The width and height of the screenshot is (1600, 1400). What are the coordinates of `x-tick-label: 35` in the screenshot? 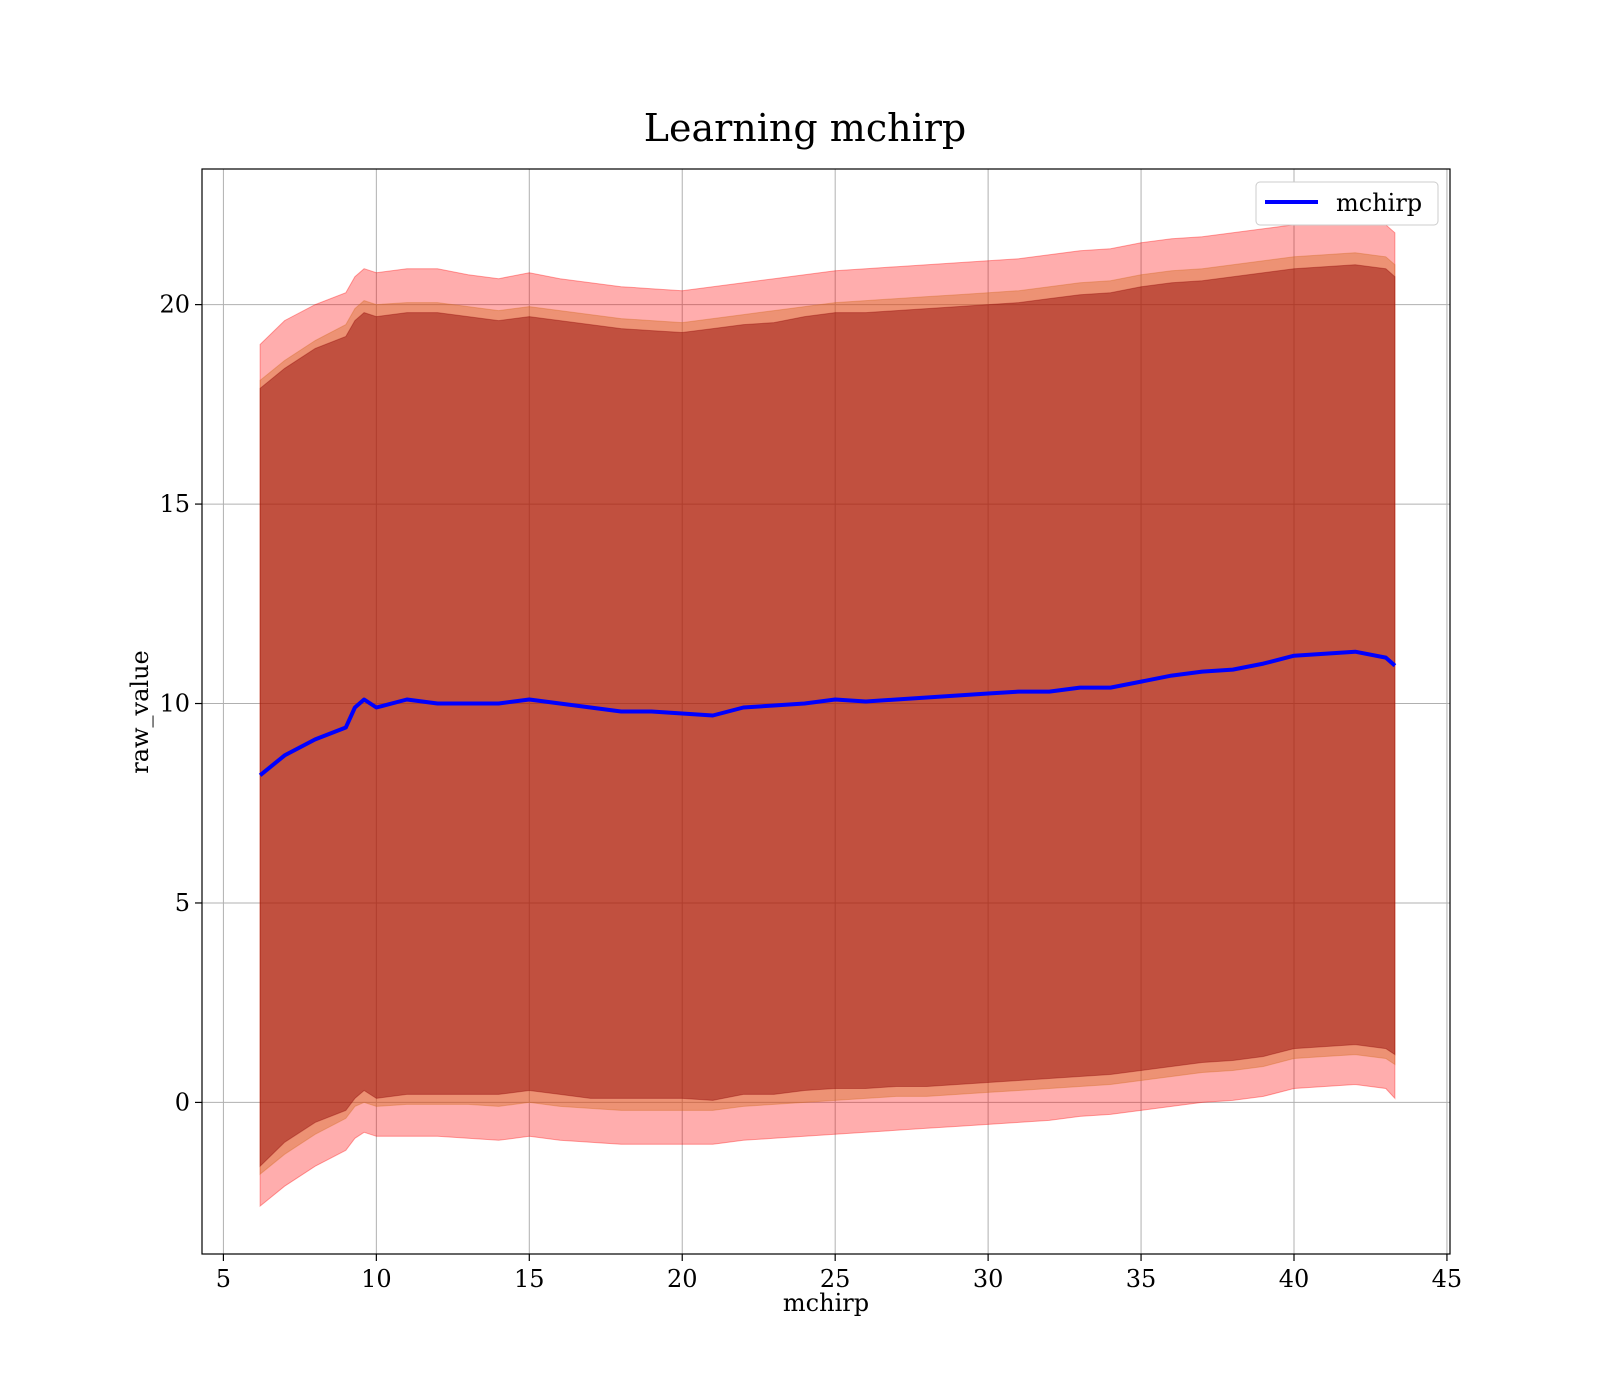 It's located at (1141, 1279).